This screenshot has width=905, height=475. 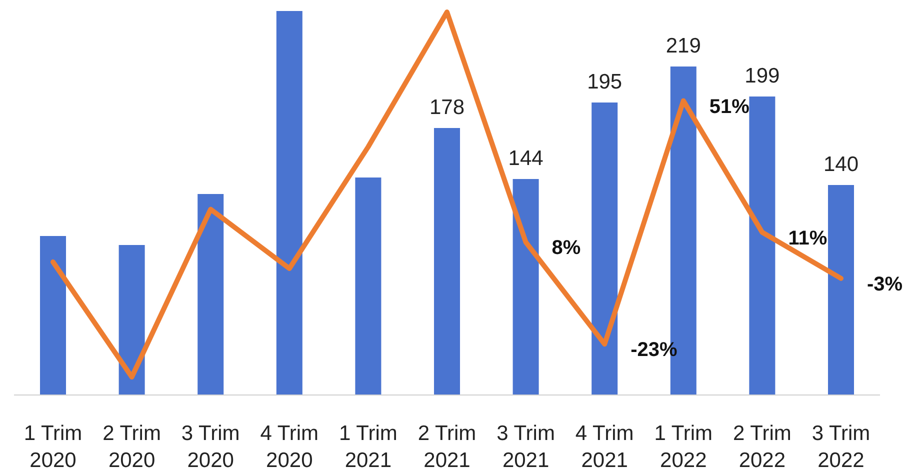 I want to click on x-tick-label: 1 Trim 2021, so click(x=368, y=447).